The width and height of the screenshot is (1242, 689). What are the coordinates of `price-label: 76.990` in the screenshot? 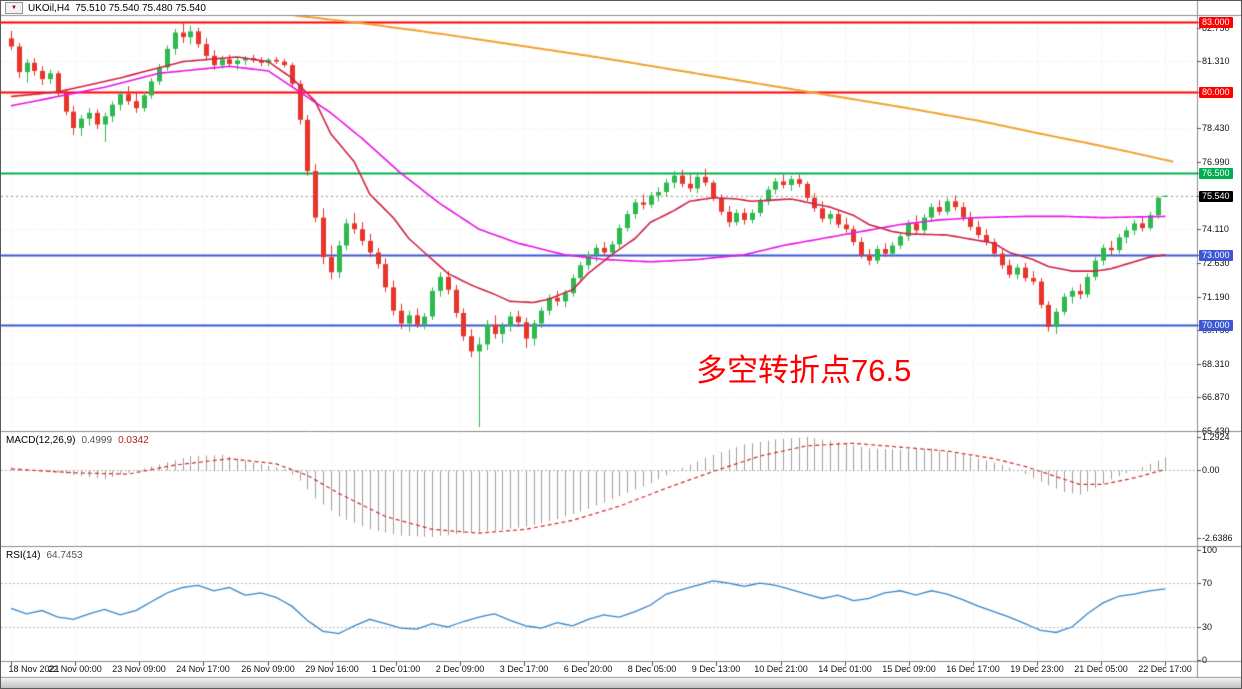 It's located at (1216, 162).